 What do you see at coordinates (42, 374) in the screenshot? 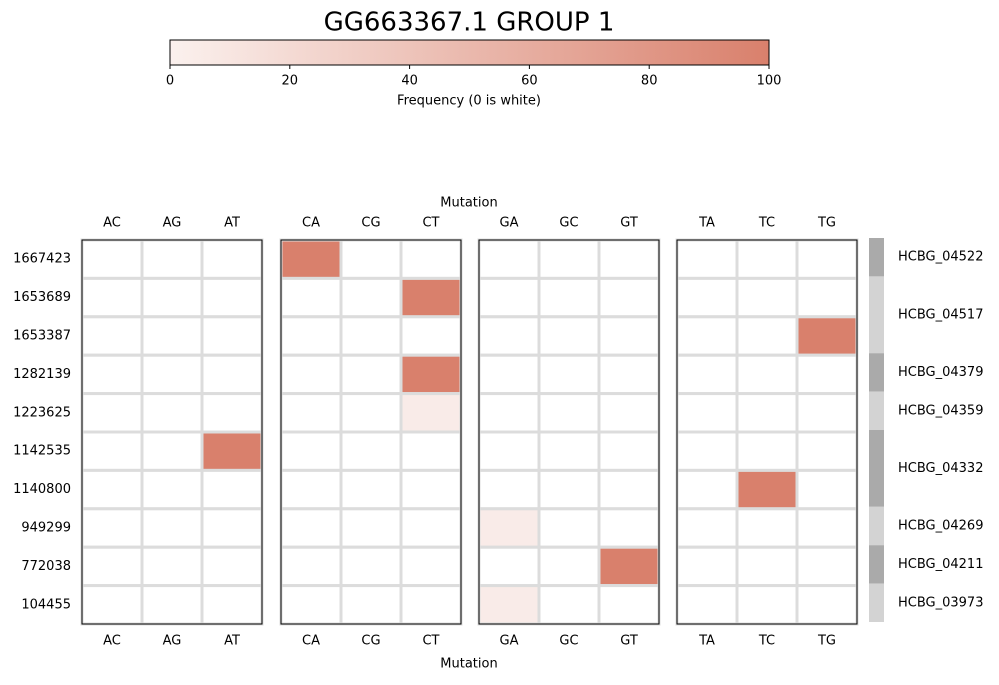
I see `y-tick-label: 1282139` at bounding box center [42, 374].